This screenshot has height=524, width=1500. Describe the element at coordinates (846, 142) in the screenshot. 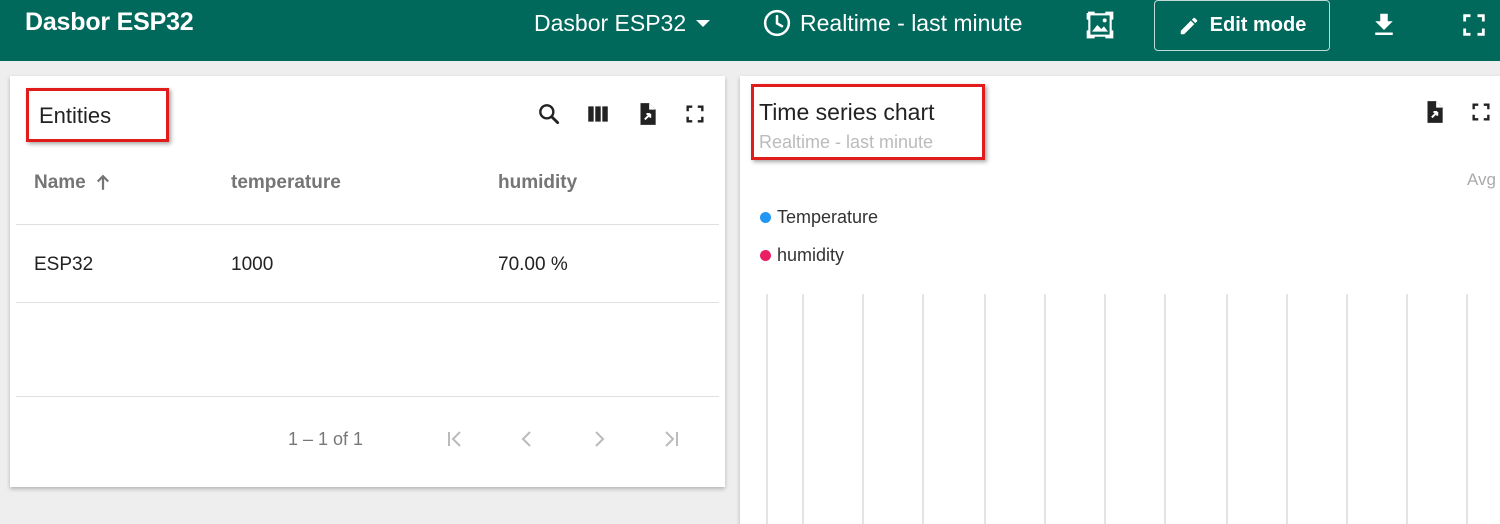

I see `widget-subtitle: Realtime - last minute` at that location.